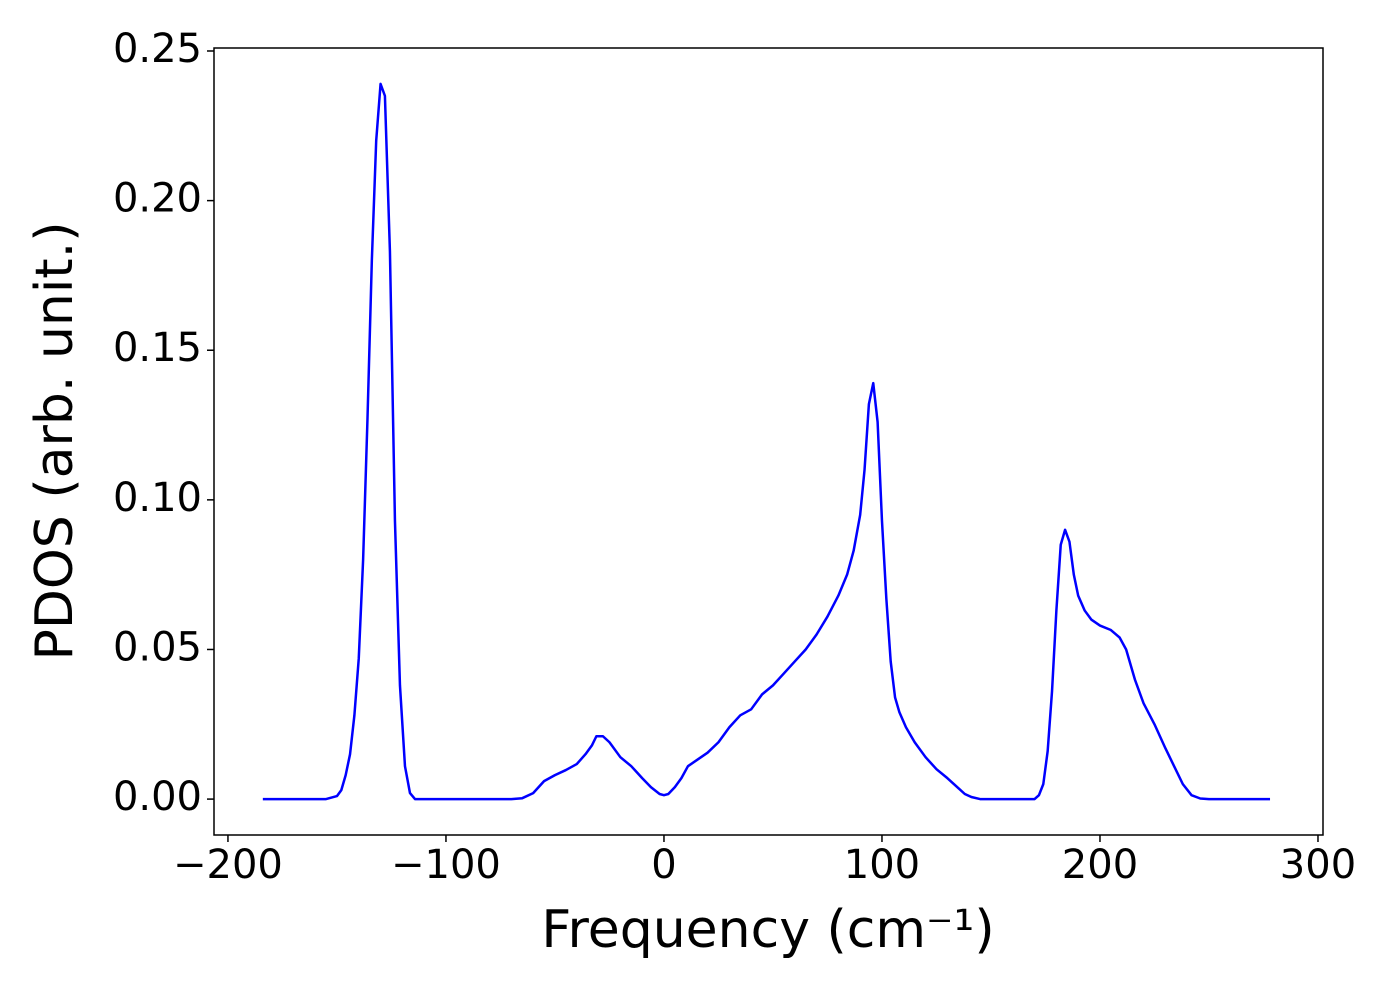  I want to click on y-tick-label: 0.15, so click(157, 348).